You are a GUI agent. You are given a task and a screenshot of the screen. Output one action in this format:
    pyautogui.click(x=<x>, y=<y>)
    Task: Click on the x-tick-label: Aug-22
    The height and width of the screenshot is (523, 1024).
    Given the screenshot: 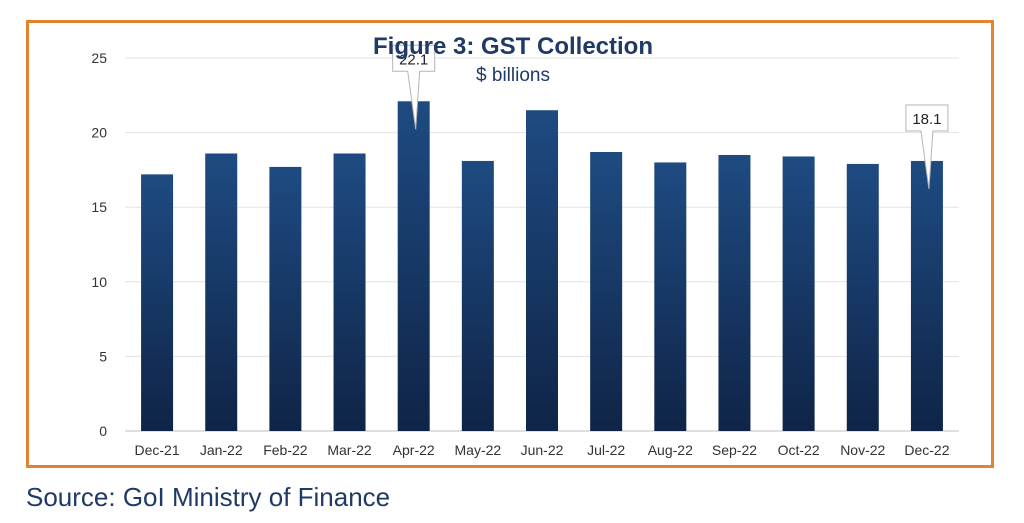 What is the action you would take?
    pyautogui.click(x=670, y=450)
    